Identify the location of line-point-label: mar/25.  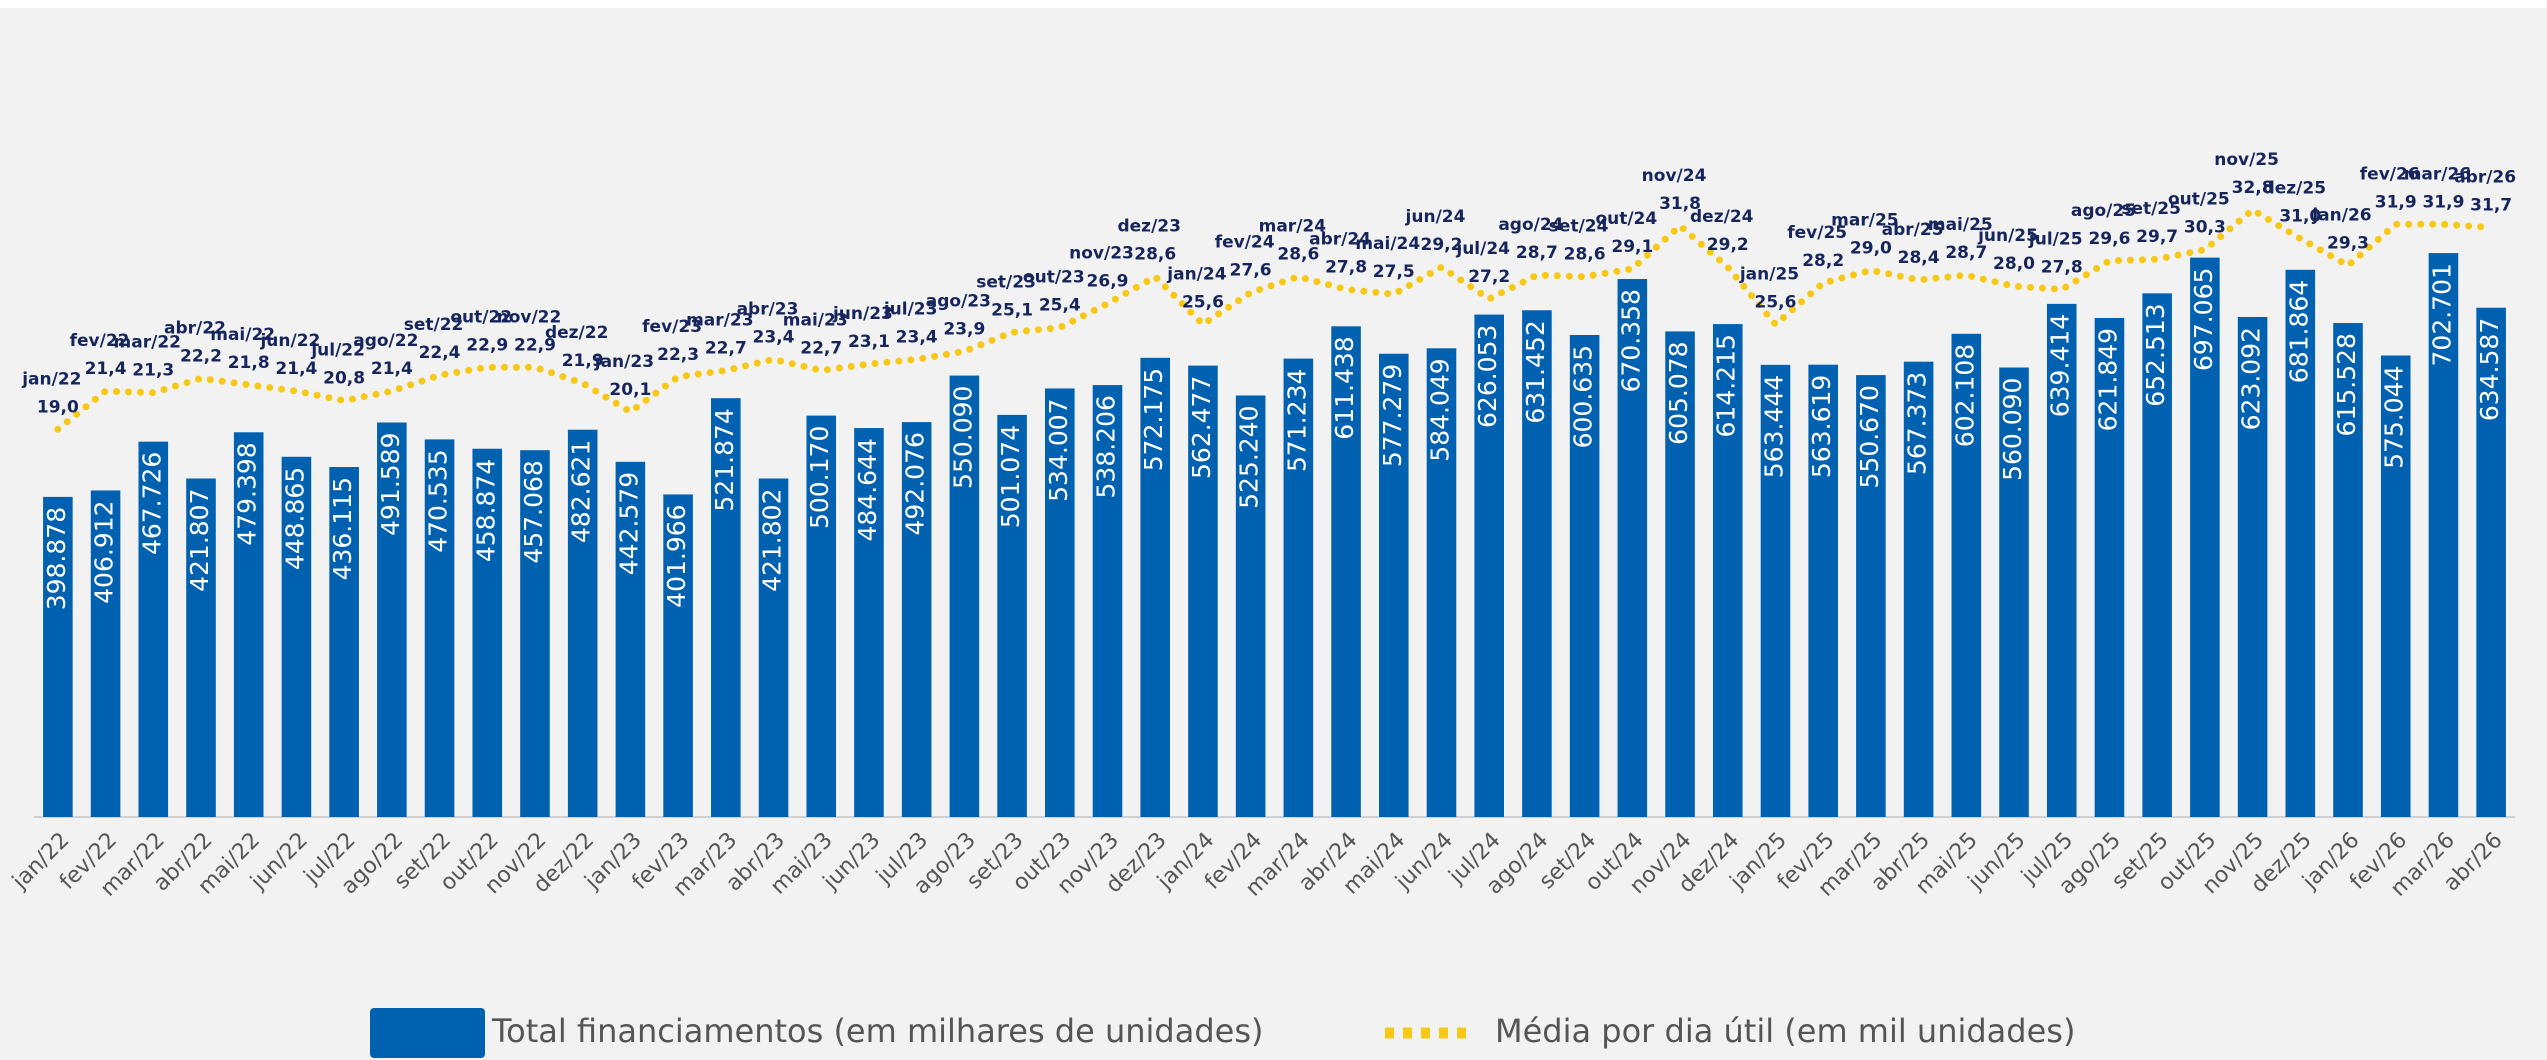
(1864, 220).